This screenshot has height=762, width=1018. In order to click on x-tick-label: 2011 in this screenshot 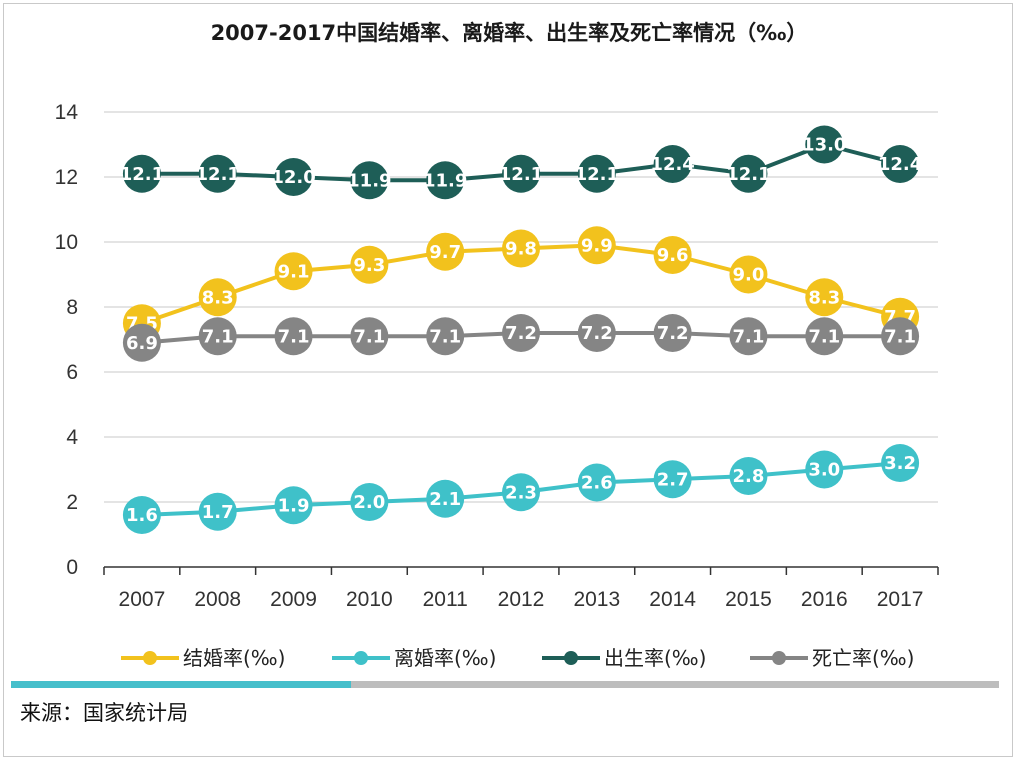, I will do `click(445, 599)`.